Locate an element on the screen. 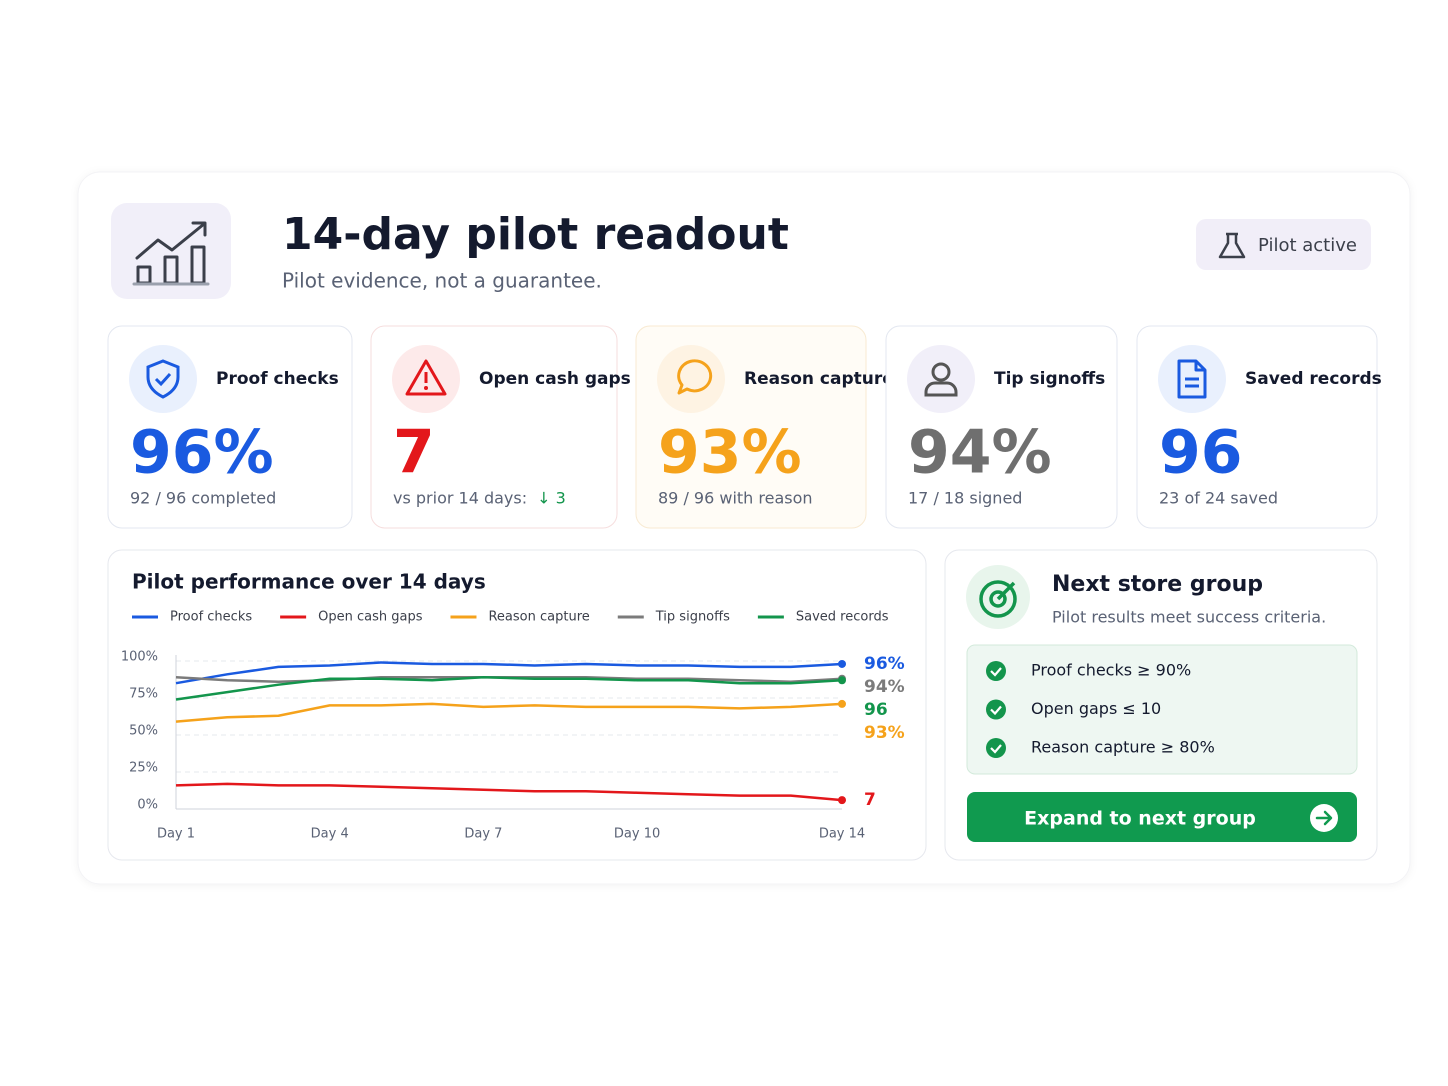 Image resolution: width=1448 pixels, height=1086 pixels. y-tick-label: 0% is located at coordinates (147, 805).